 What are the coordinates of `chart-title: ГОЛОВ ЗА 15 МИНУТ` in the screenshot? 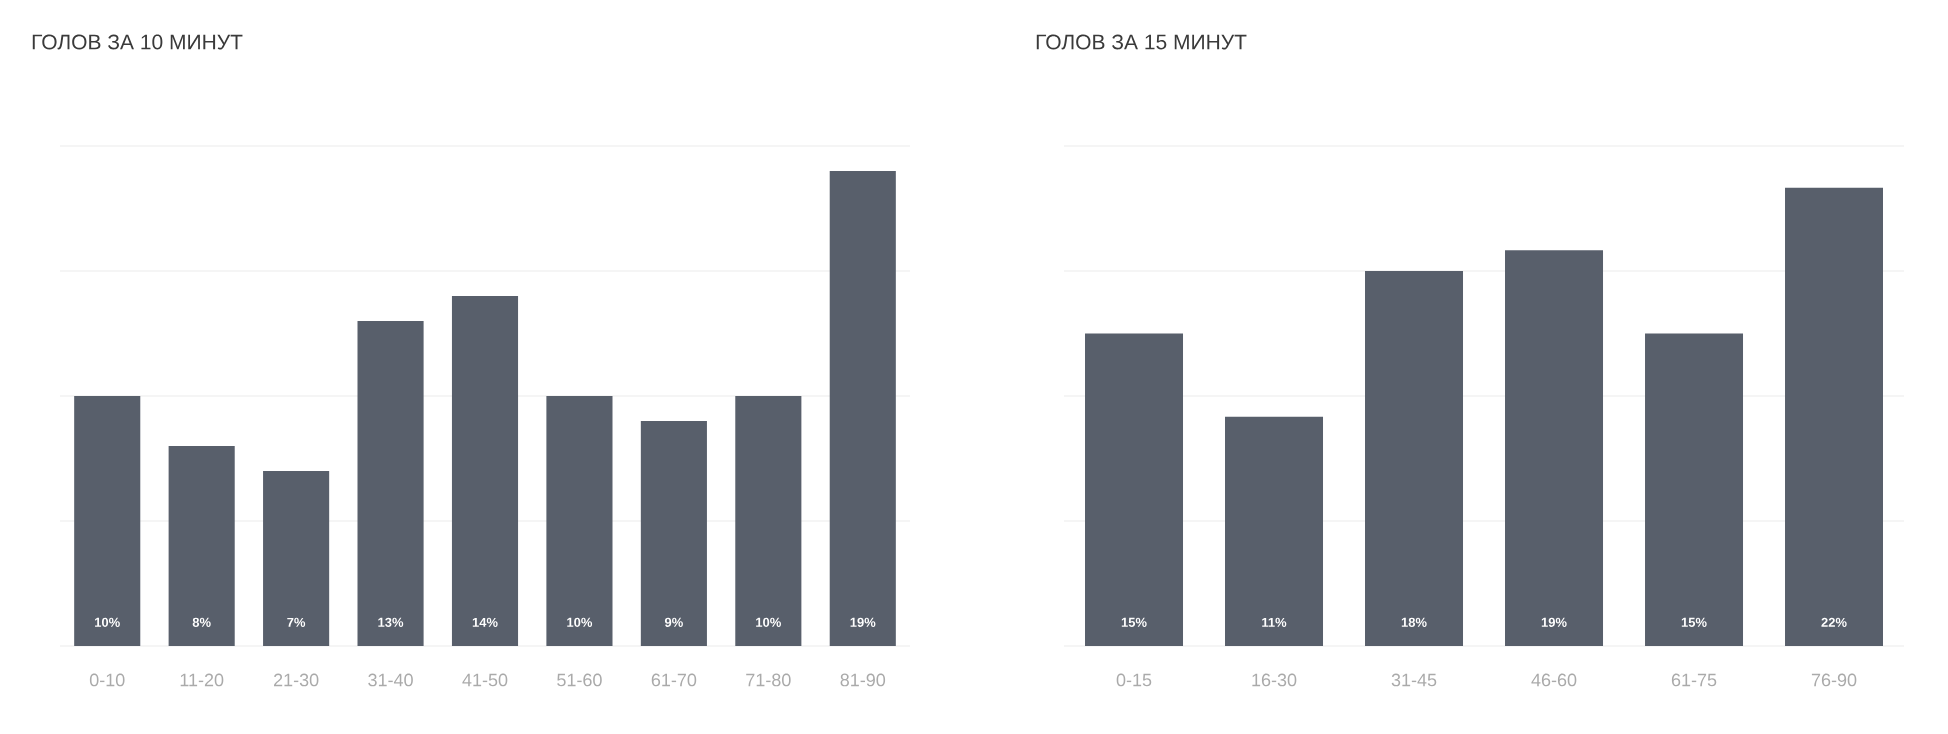 It's located at (1141, 42).